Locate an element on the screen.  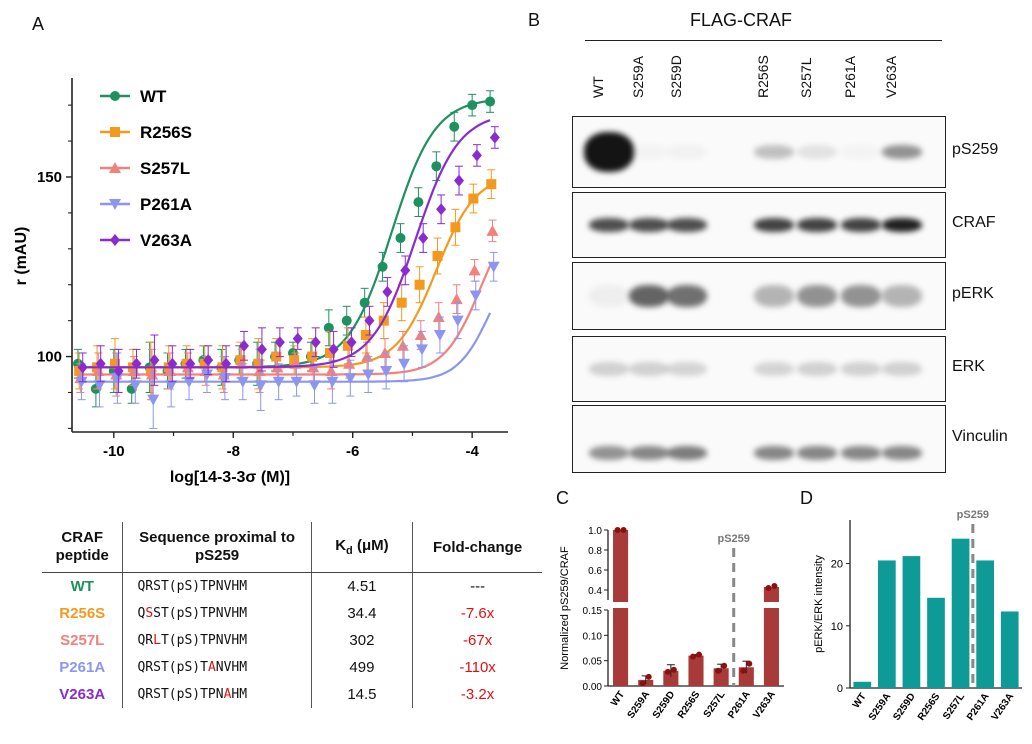
legend-item-R256S: R256S is located at coordinates (146, 132).